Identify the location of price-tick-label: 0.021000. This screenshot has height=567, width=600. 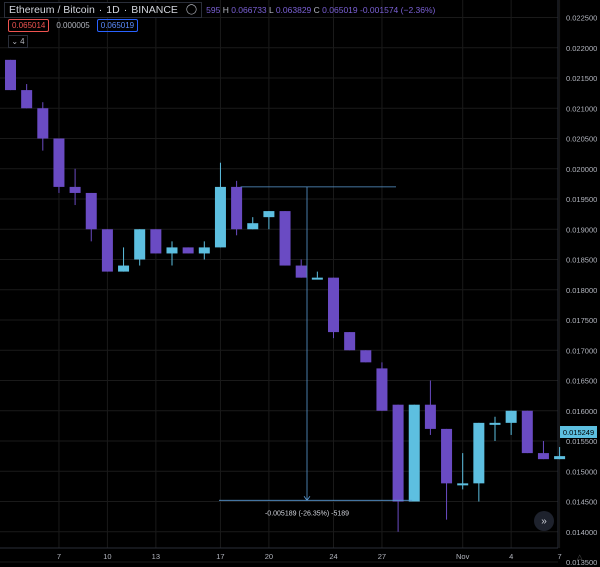
(581, 108).